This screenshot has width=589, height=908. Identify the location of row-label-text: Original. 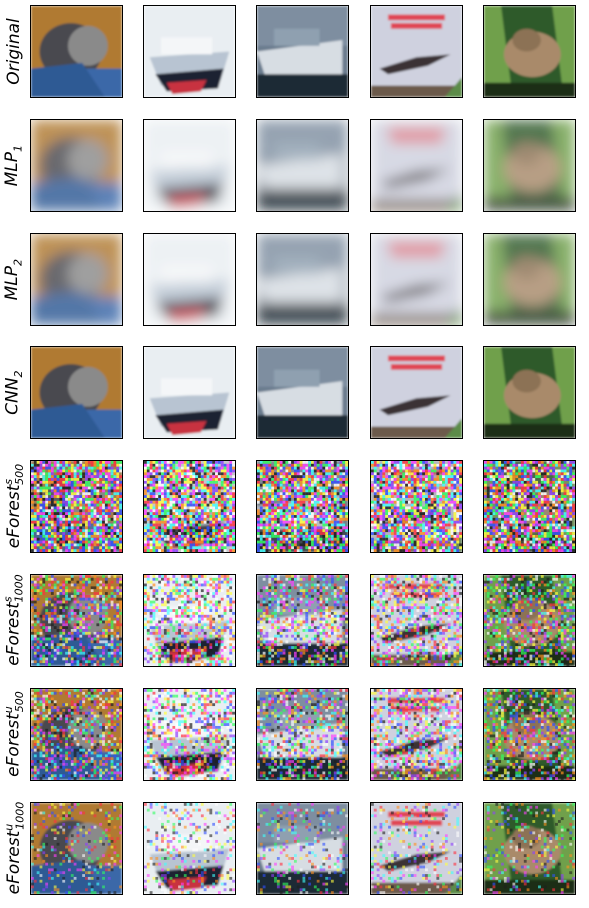
(14, 51).